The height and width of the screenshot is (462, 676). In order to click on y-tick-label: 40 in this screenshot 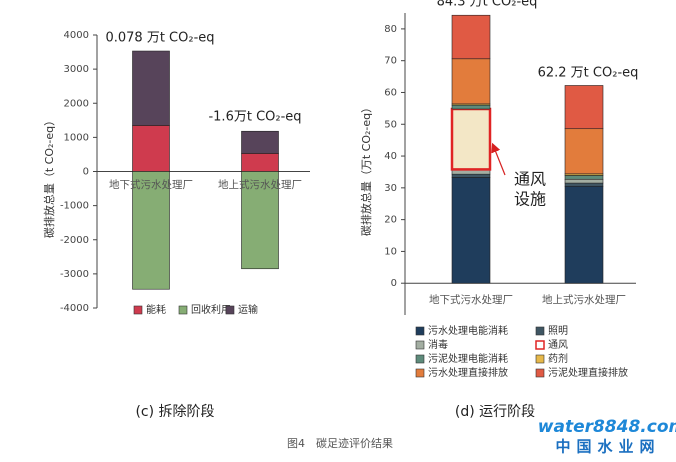, I will do `click(390, 156)`.